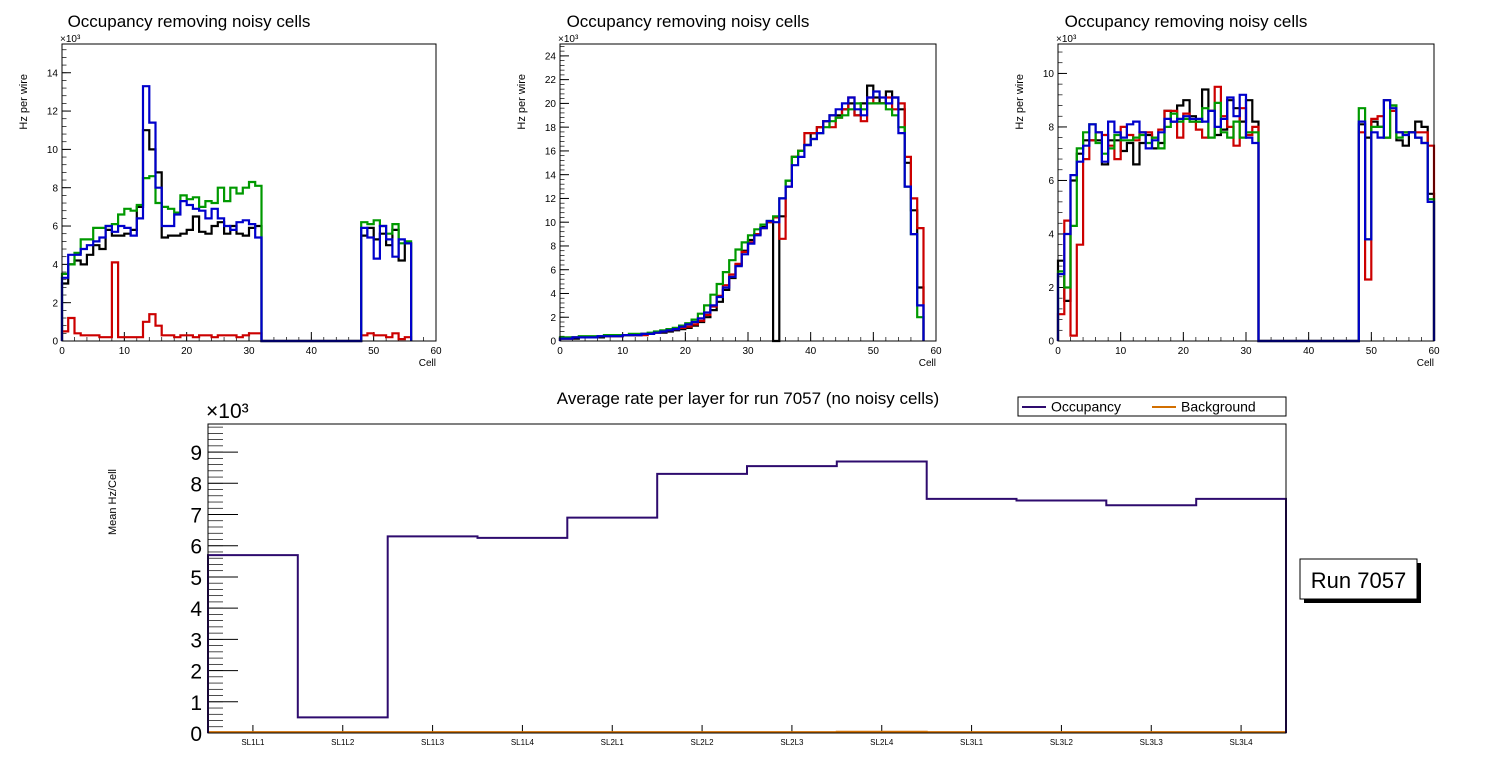 The height and width of the screenshot is (772, 1496). Describe the element at coordinates (523, 742) in the screenshot. I see `x-tick-label: SL1L4` at that location.